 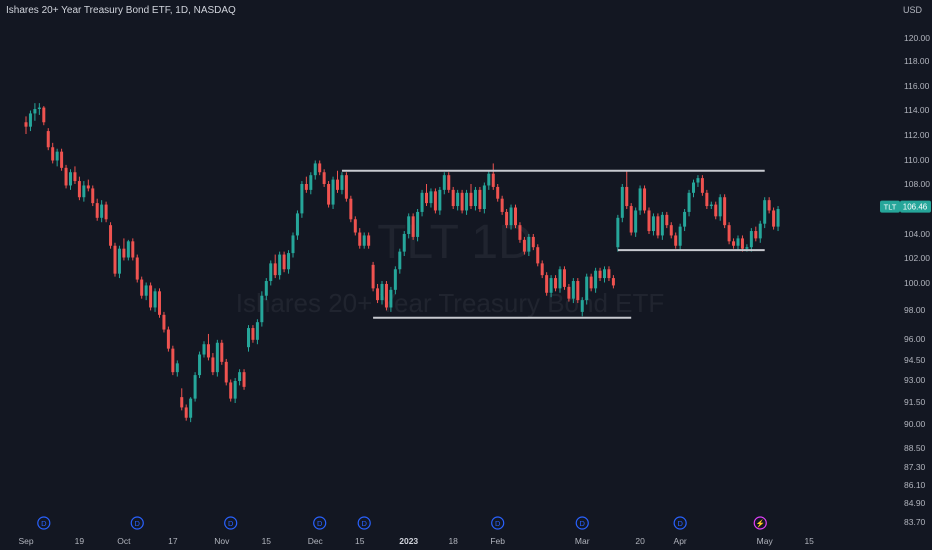 I want to click on price-tick-label: 118.00, so click(x=917, y=61).